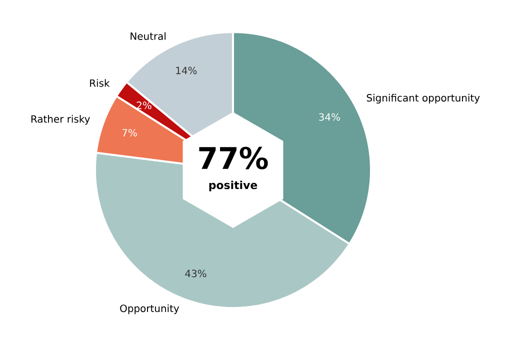  What do you see at coordinates (423, 99) in the screenshot?
I see `slice-label: Significant opportunity` at bounding box center [423, 99].